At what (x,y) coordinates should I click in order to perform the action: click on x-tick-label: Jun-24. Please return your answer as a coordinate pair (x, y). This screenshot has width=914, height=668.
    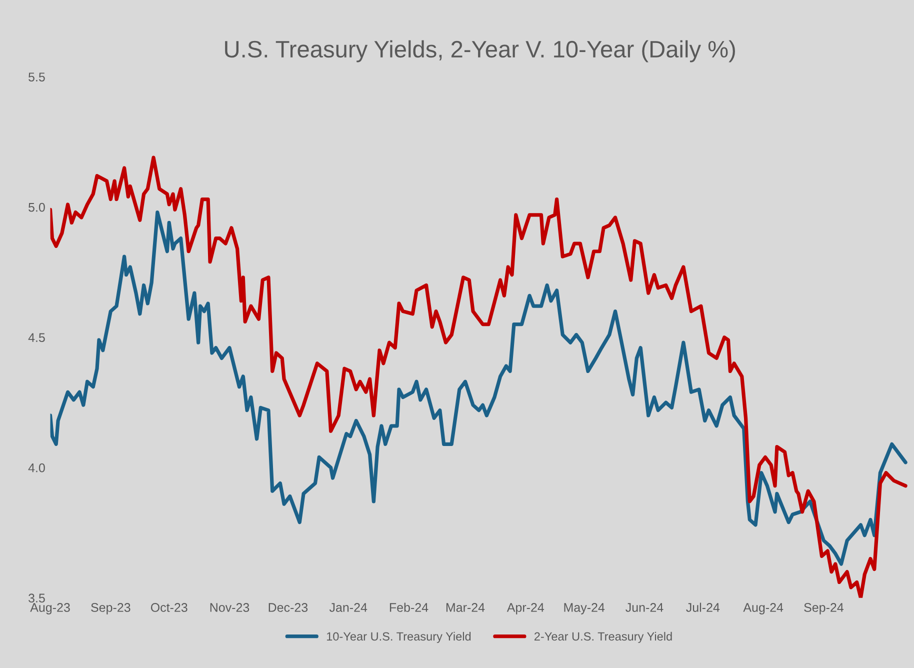
    Looking at the image, I should click on (645, 607).